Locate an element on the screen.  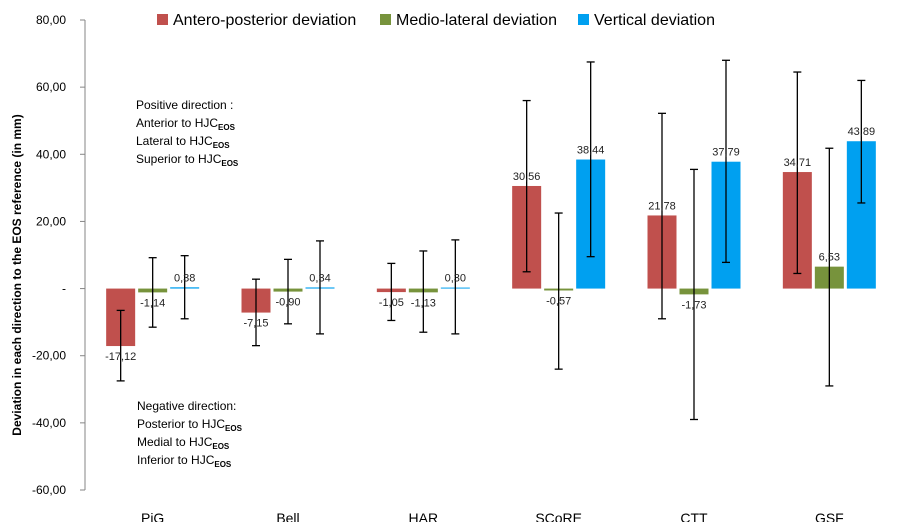
data-label: -1,14 is located at coordinates (152, 303).